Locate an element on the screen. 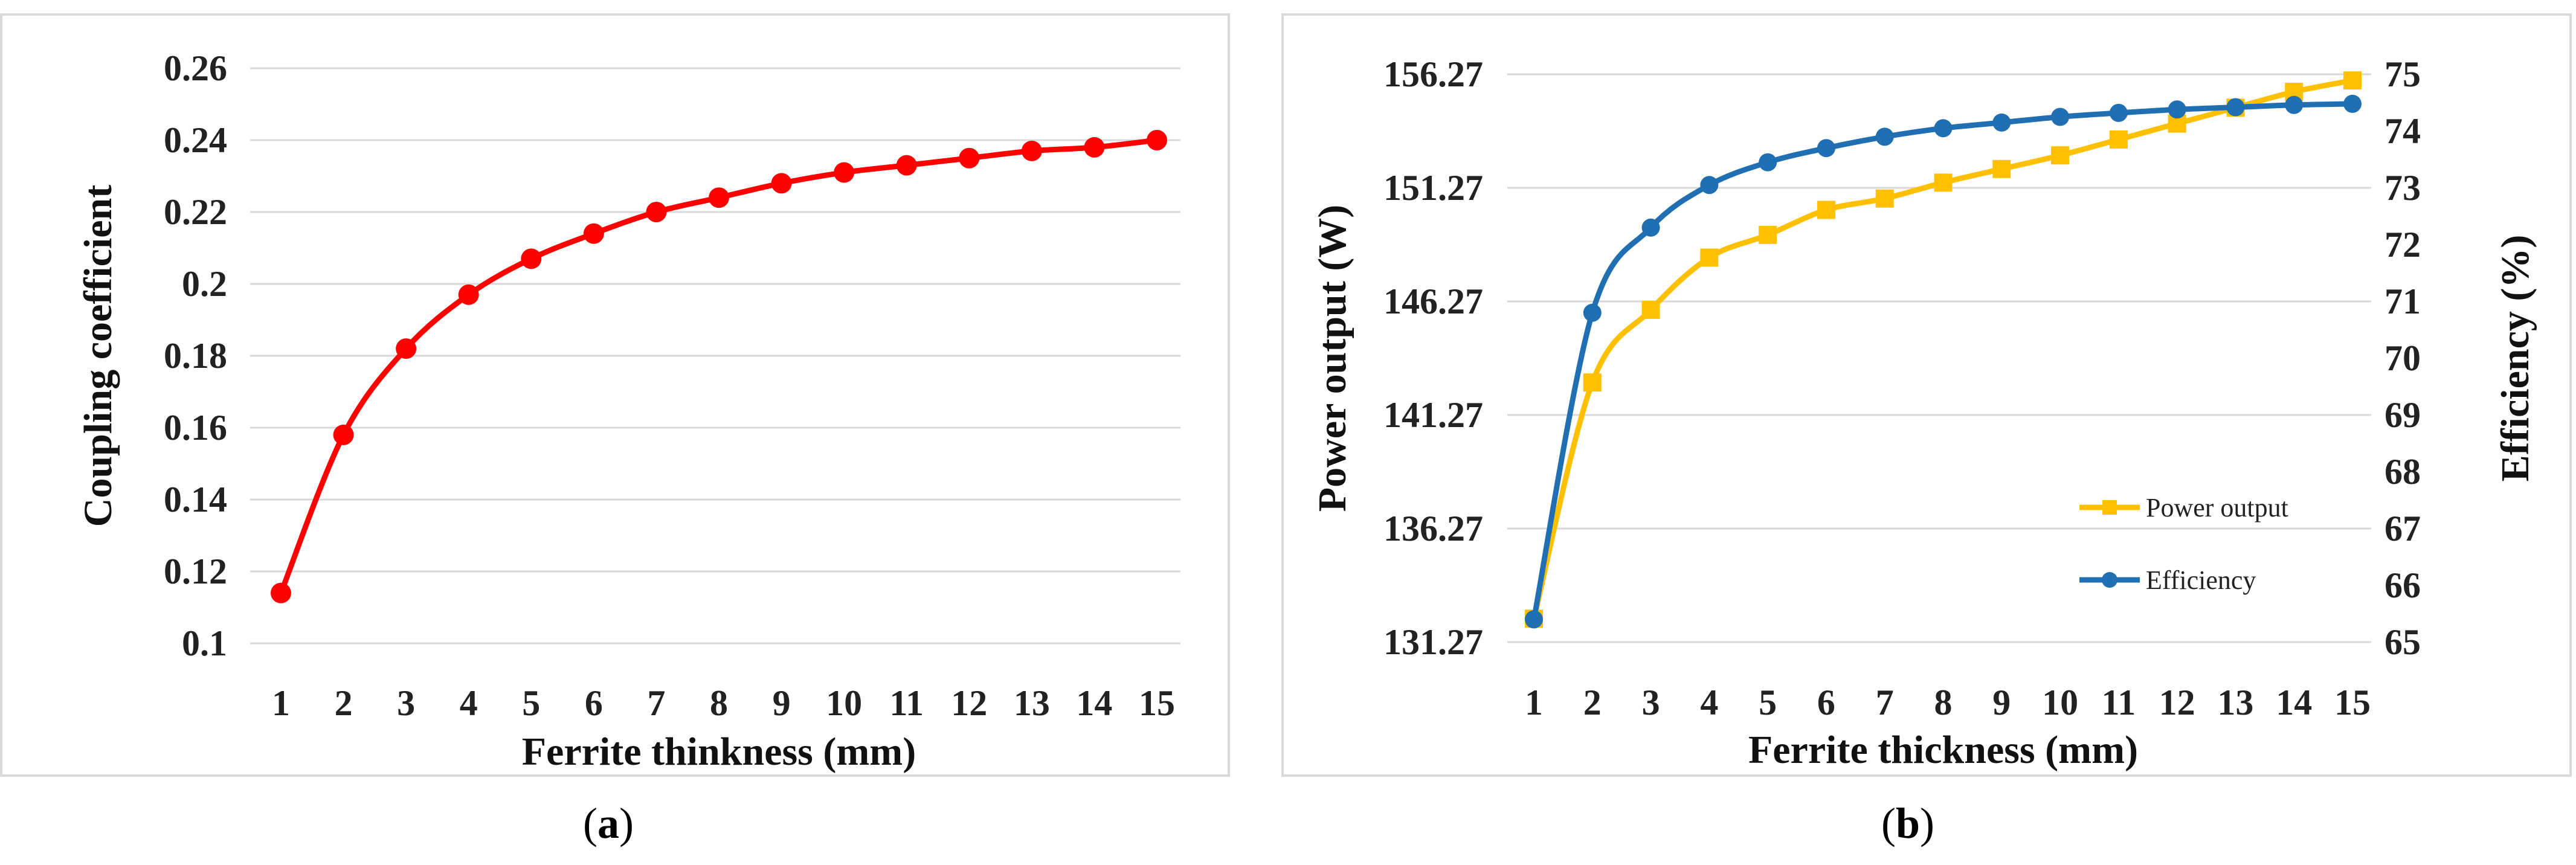  y-tick-label: 146.27 is located at coordinates (1433, 301).